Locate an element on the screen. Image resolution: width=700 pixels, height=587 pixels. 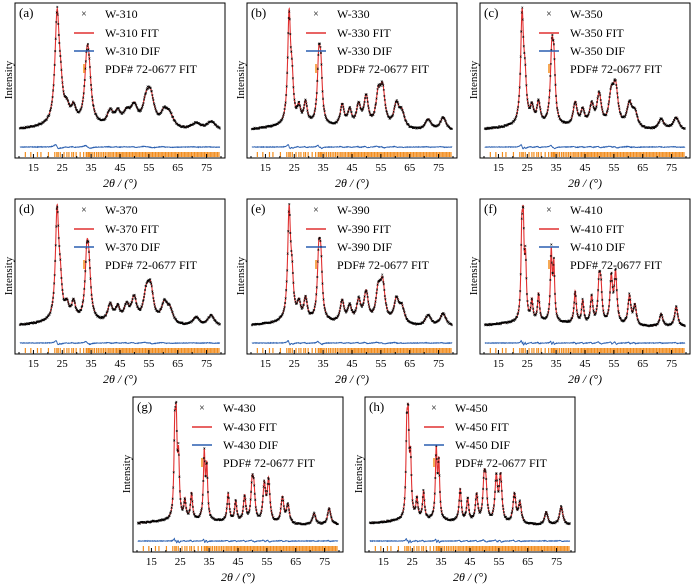
legend-observed: W-330 is located at coordinates (353, 14).